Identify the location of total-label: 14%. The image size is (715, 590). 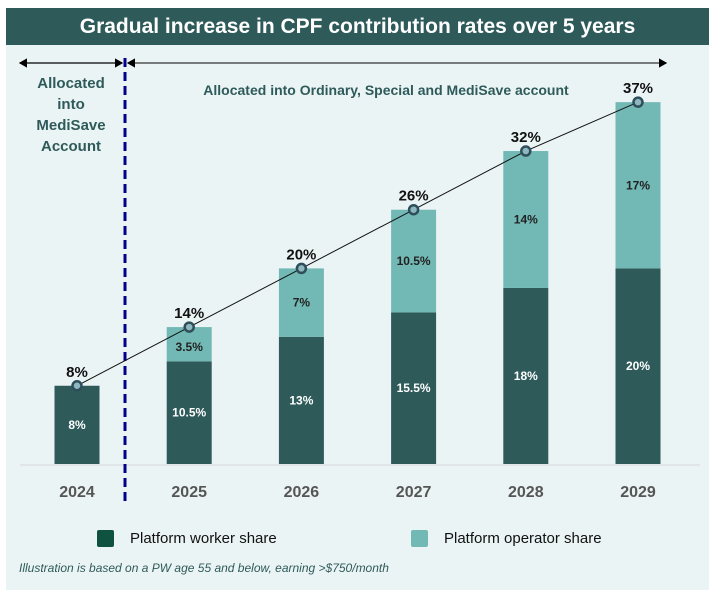
(189, 313).